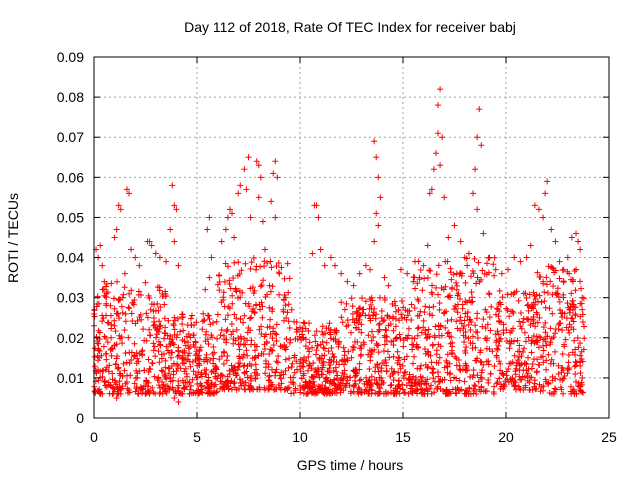 Image resolution: width=640 pixels, height=480 pixels. I want to click on y-tick-label: 0.06, so click(70, 177).